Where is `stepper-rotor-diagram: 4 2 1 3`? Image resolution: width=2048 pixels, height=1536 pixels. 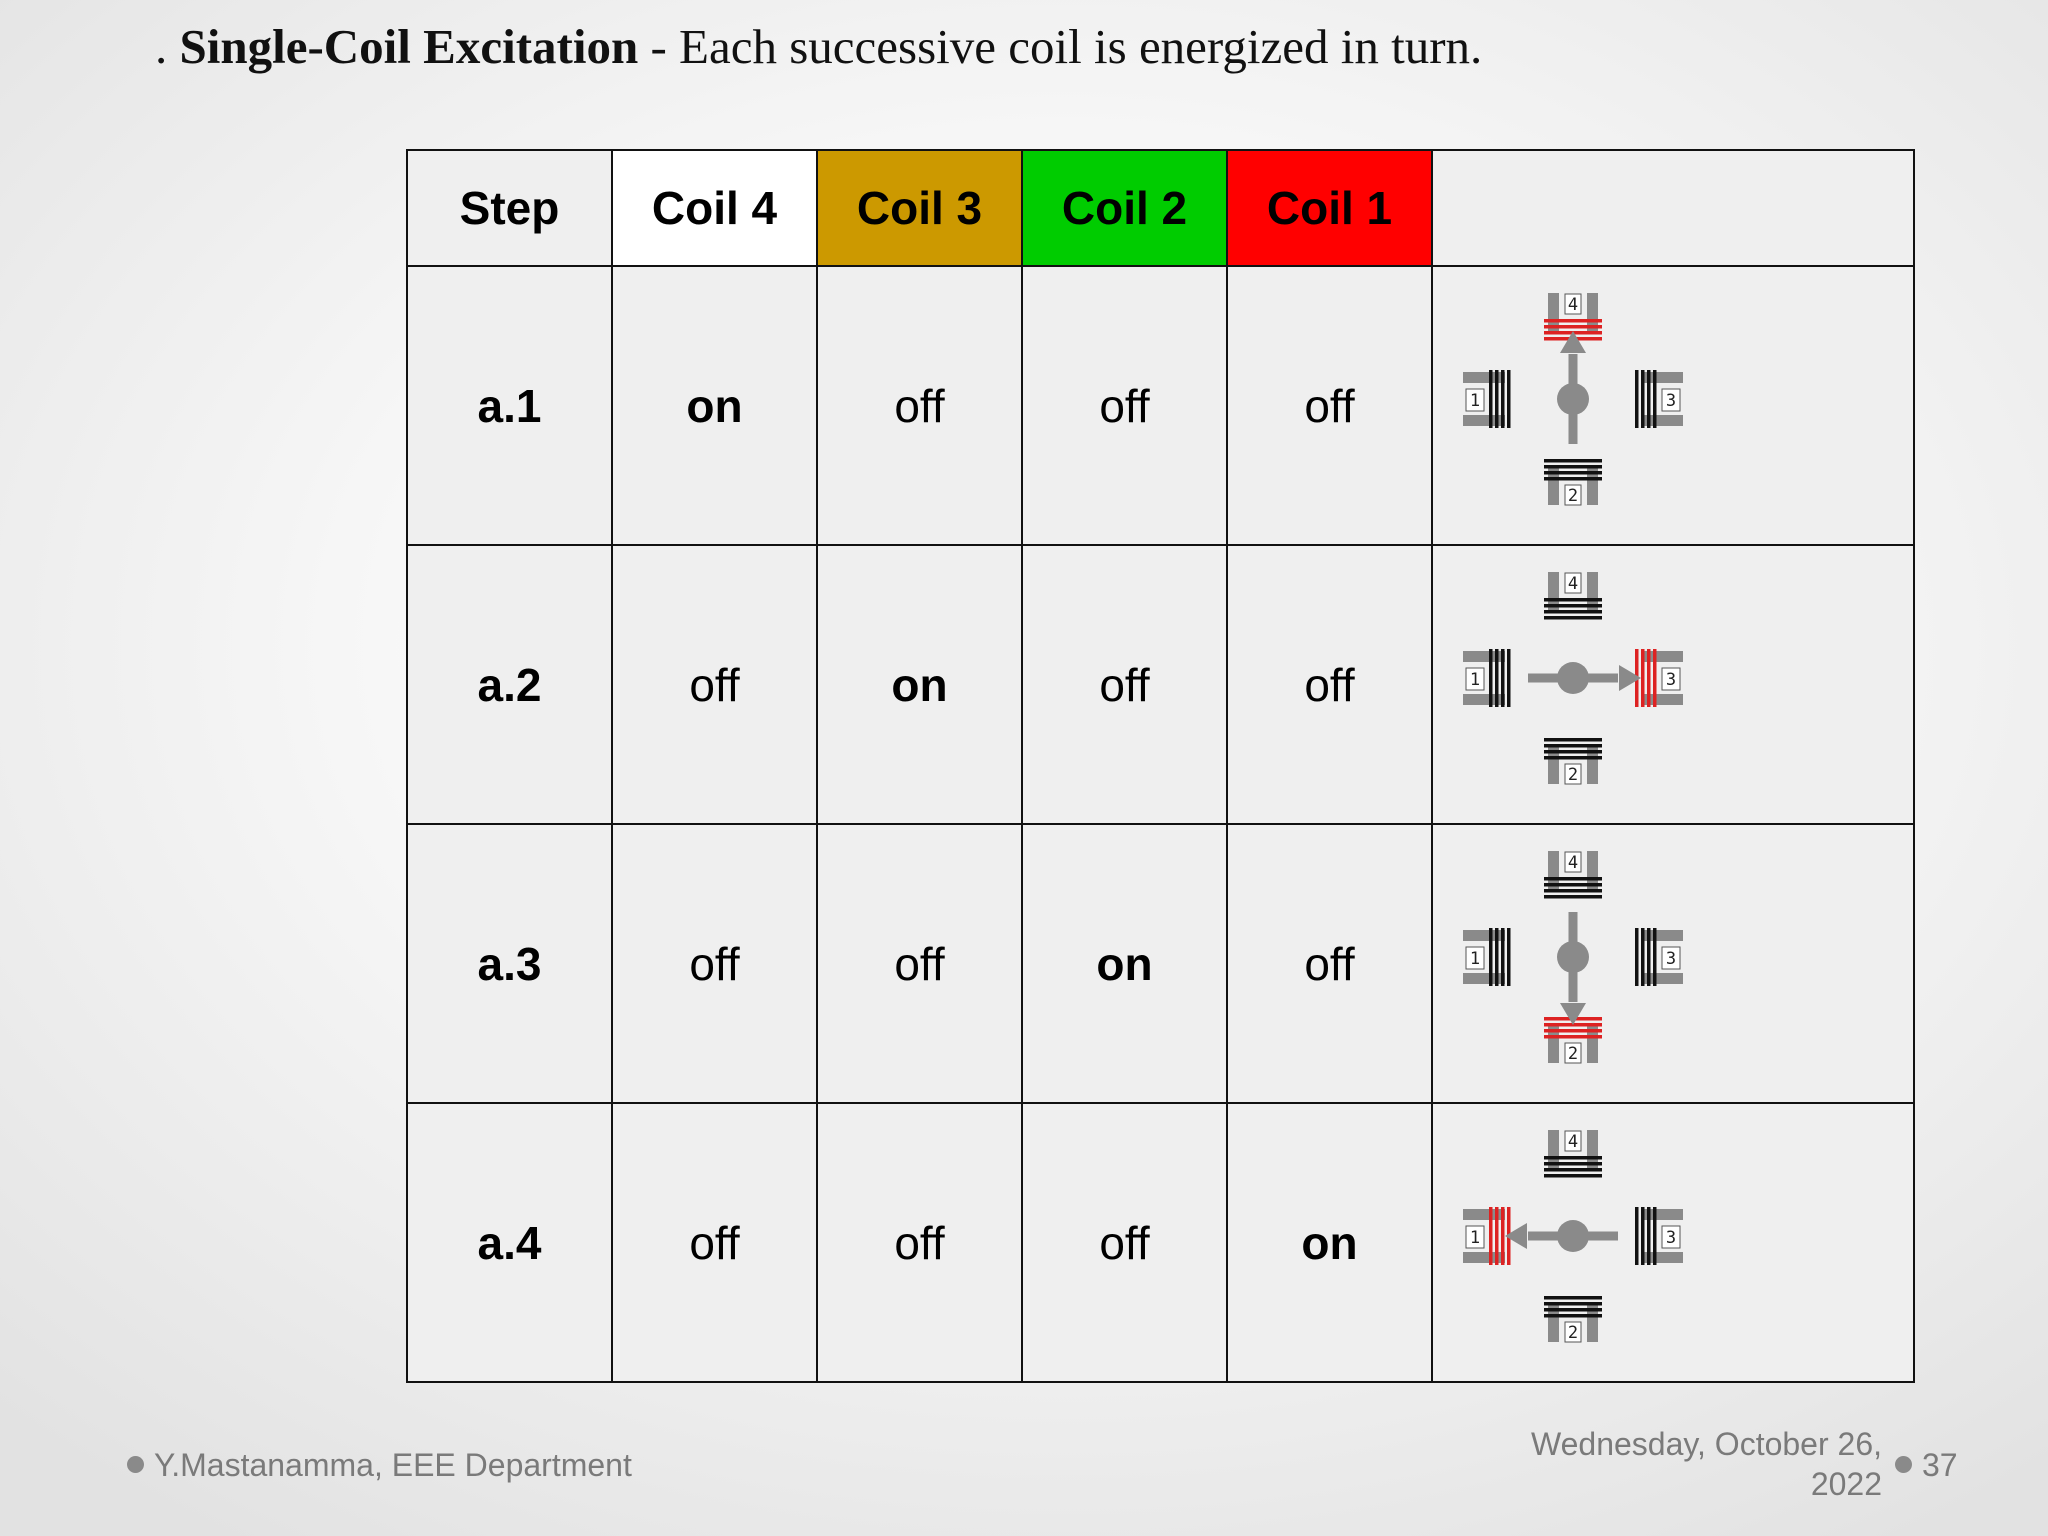 stepper-rotor-diagram: 4 2 1 3 is located at coordinates (1573, 1236).